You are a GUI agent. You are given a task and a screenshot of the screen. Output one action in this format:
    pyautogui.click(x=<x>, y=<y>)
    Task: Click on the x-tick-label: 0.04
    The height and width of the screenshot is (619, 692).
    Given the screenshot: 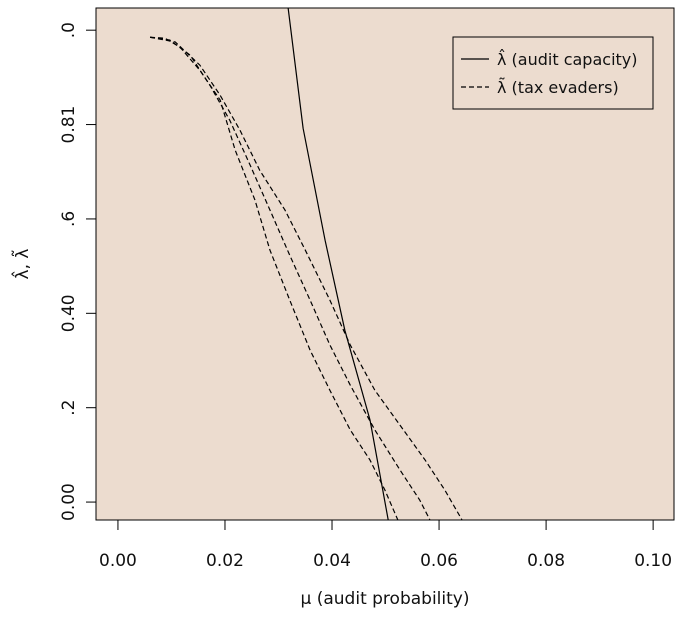 What is the action you would take?
    pyautogui.click(x=332, y=561)
    